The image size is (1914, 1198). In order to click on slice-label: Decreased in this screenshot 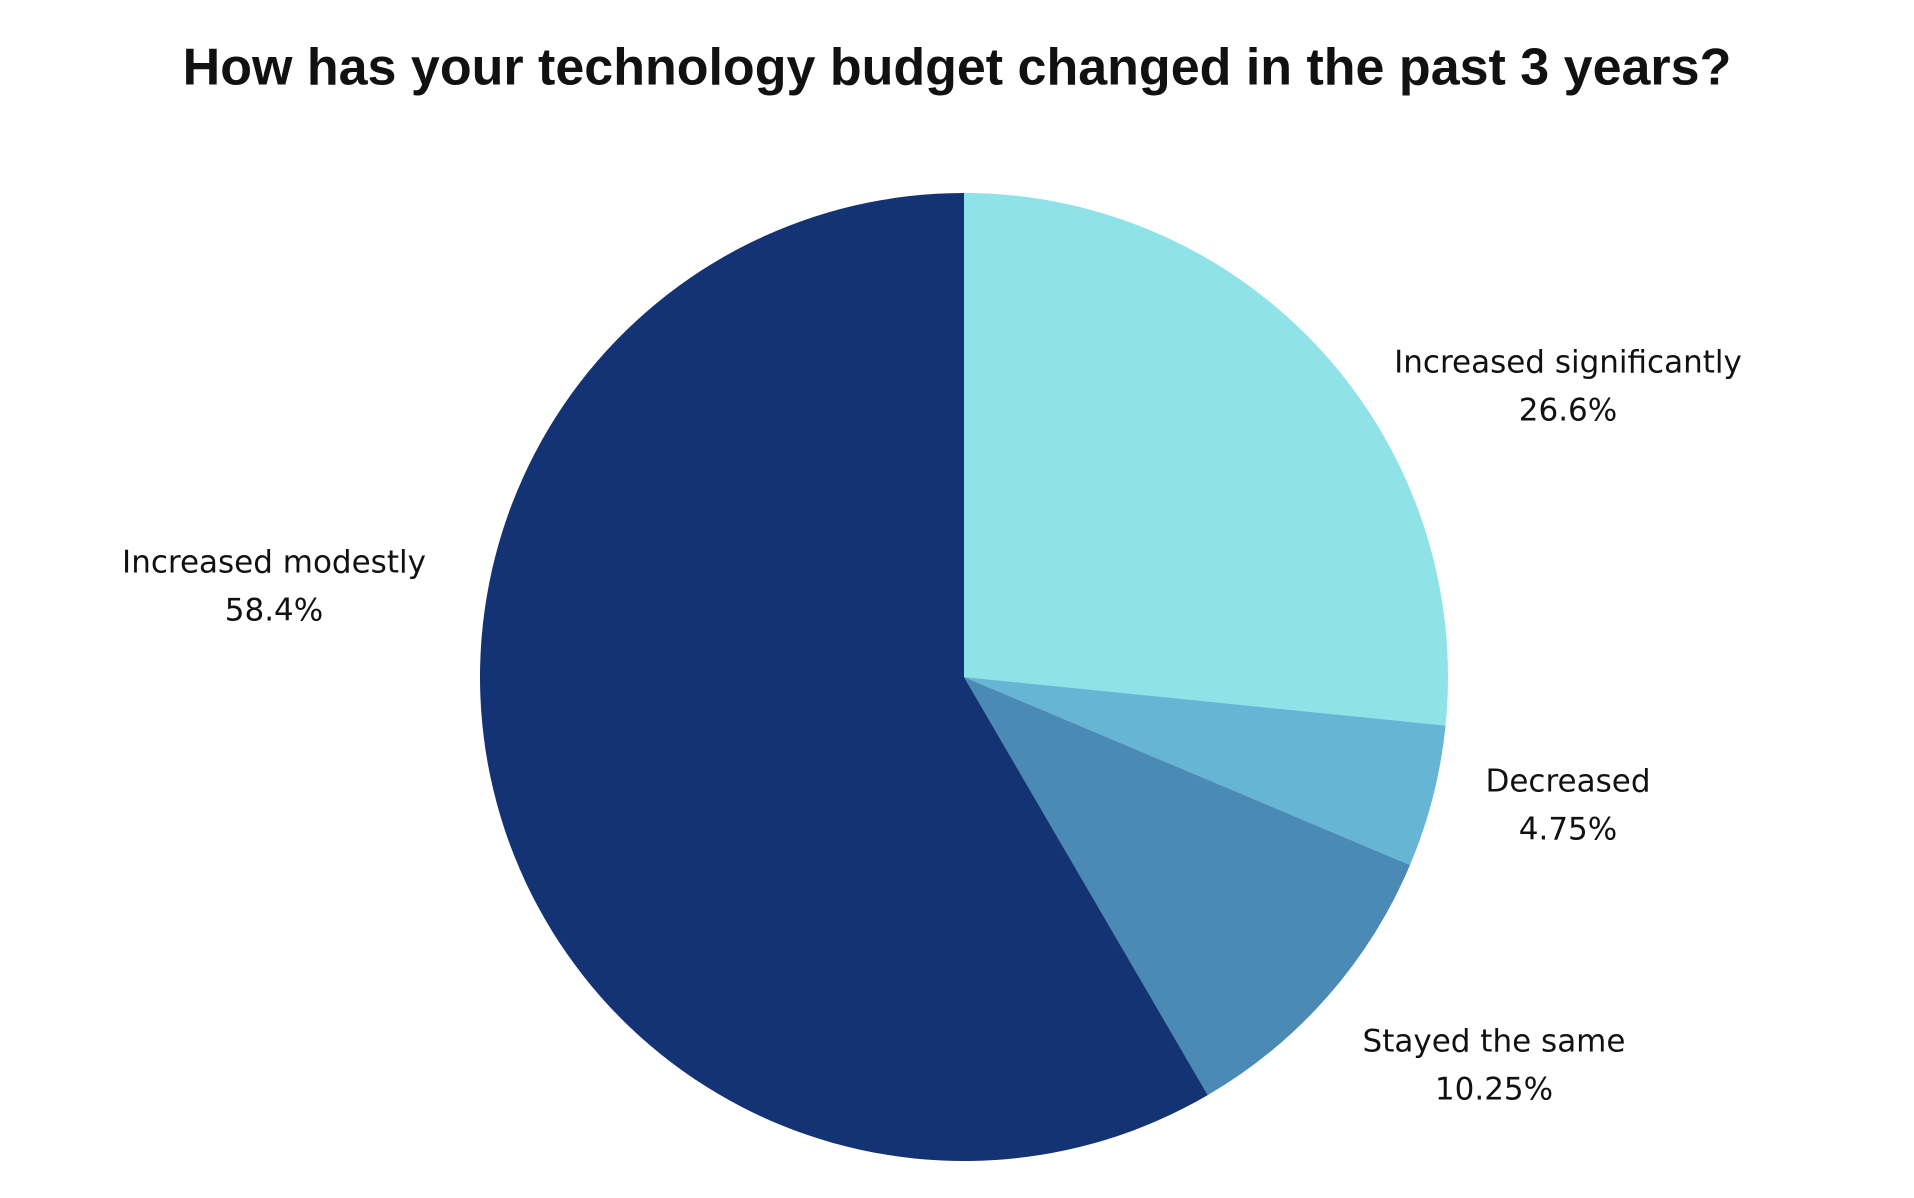, I will do `click(1567, 782)`.